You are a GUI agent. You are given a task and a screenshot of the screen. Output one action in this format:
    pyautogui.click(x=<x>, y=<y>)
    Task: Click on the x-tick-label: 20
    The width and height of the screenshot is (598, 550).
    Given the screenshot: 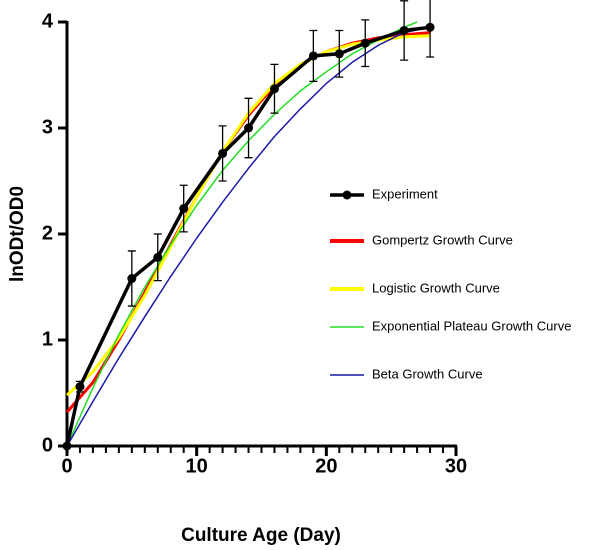 What is the action you would take?
    pyautogui.click(x=326, y=466)
    